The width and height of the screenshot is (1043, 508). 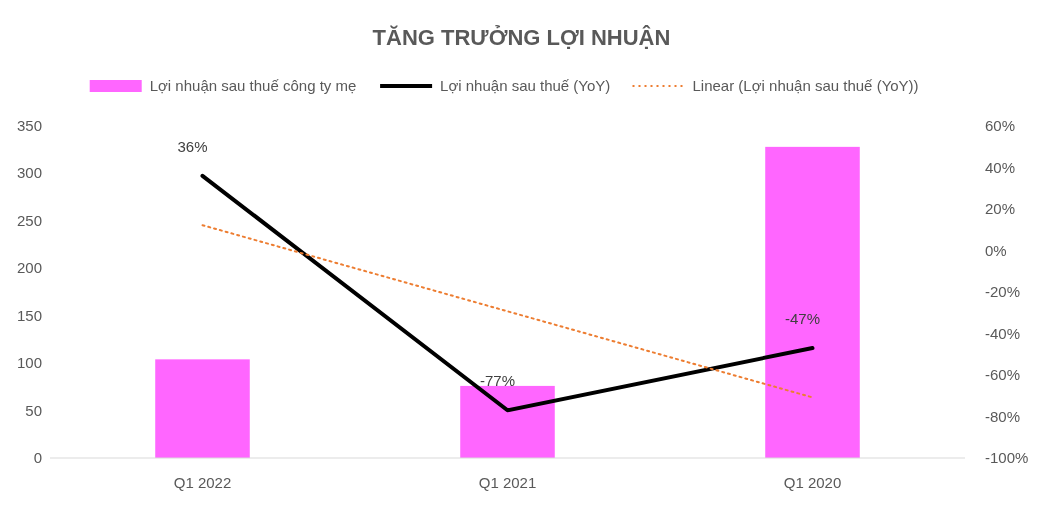 I want to click on y2-tick-label: -60%, so click(x=1003, y=374).